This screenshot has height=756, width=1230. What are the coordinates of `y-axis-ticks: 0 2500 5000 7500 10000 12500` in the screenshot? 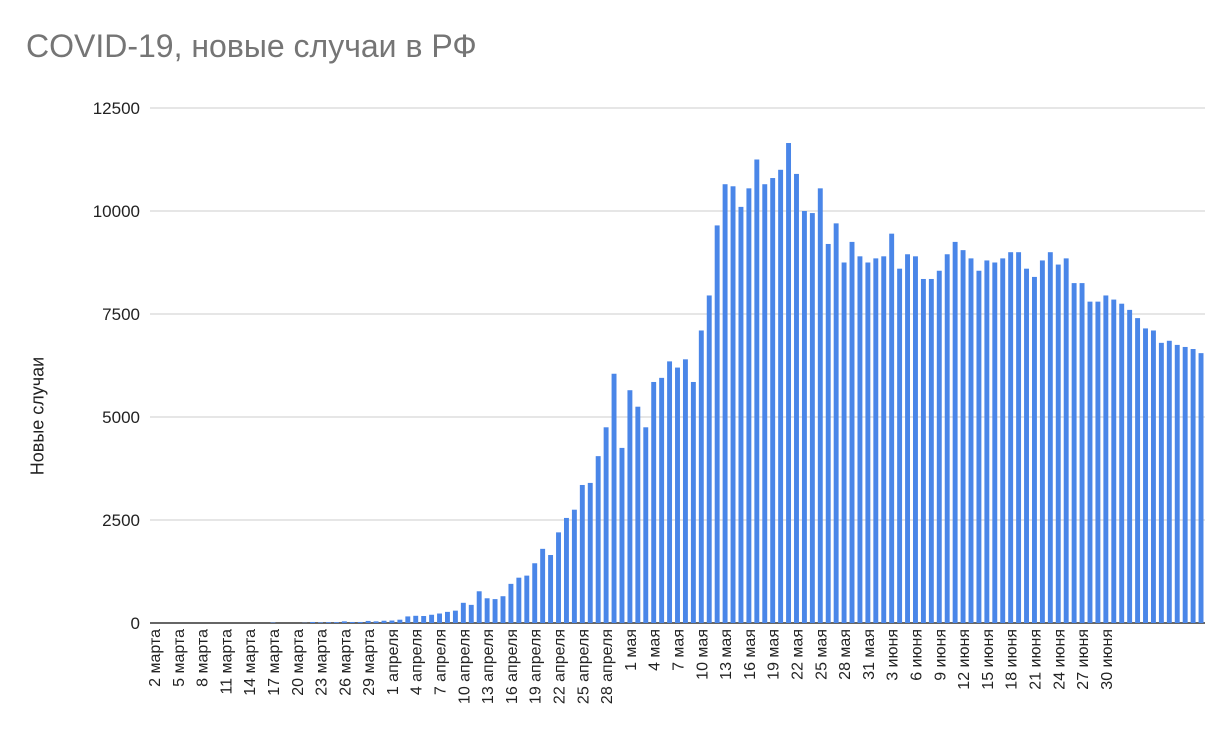 It's located at (116, 366).